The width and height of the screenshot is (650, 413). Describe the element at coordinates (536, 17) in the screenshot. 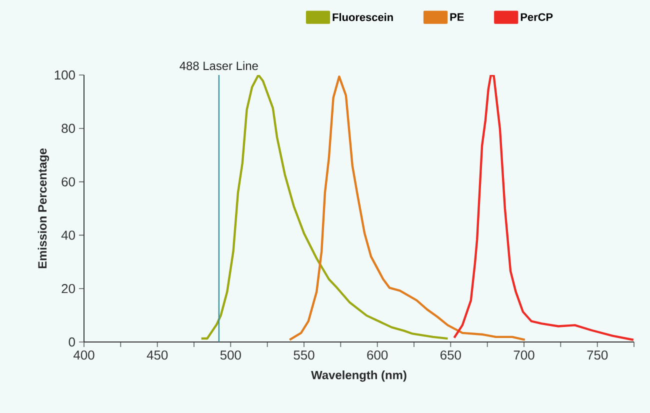

I see `legend-label: PerCP` at that location.